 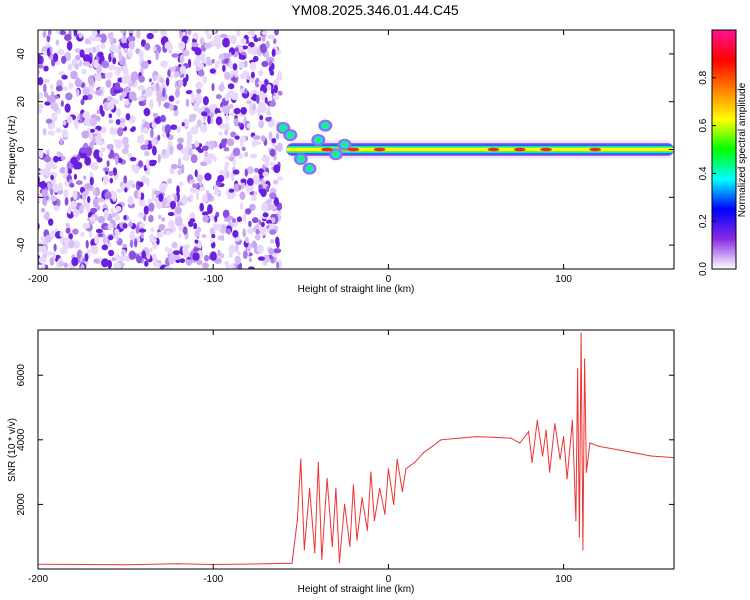 What do you see at coordinates (389, 579) in the screenshot?
I see `x-tick-label: 0` at bounding box center [389, 579].